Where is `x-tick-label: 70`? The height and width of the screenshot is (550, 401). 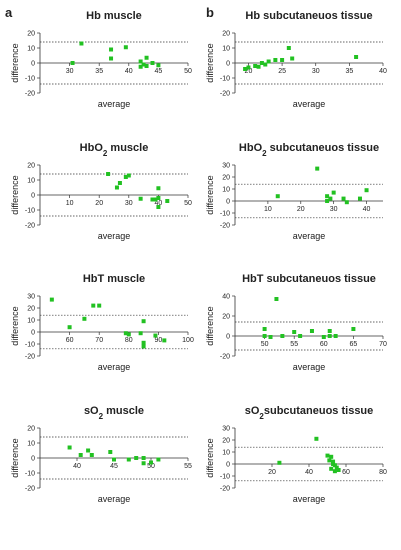
x-tick-label: 70 is located at coordinates (383, 344).